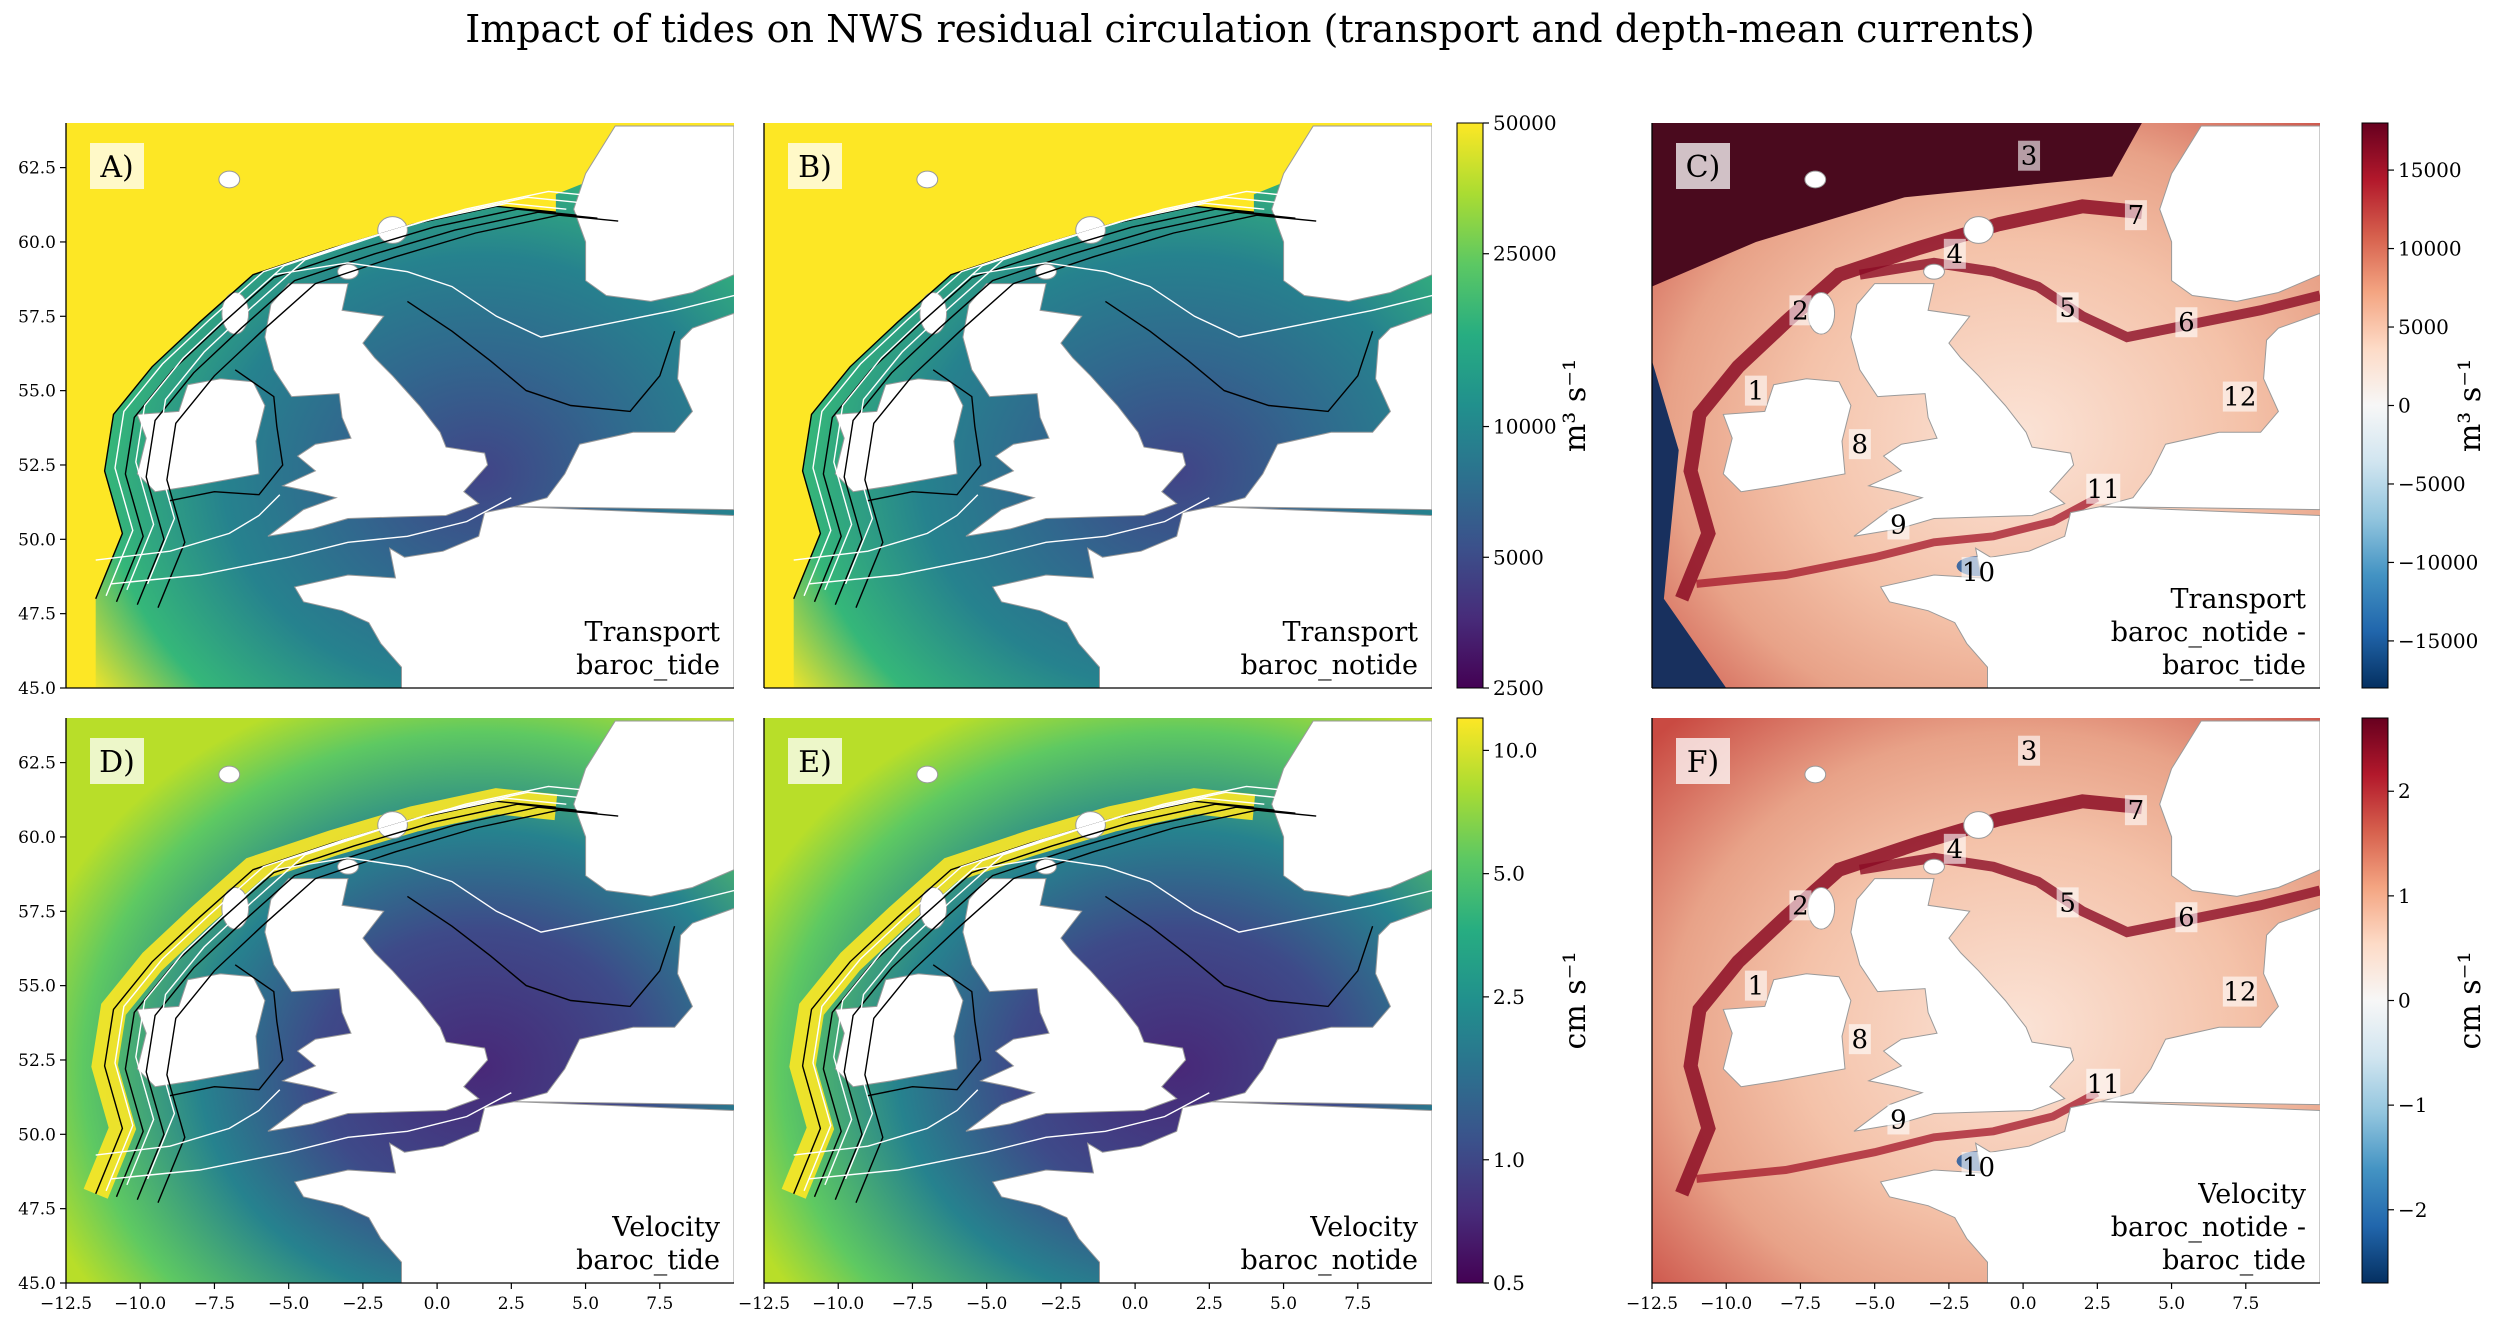 The height and width of the screenshot is (1324, 2500). Describe the element at coordinates (362, 1304) in the screenshot. I see `x-tick-label: −2.5` at that location.